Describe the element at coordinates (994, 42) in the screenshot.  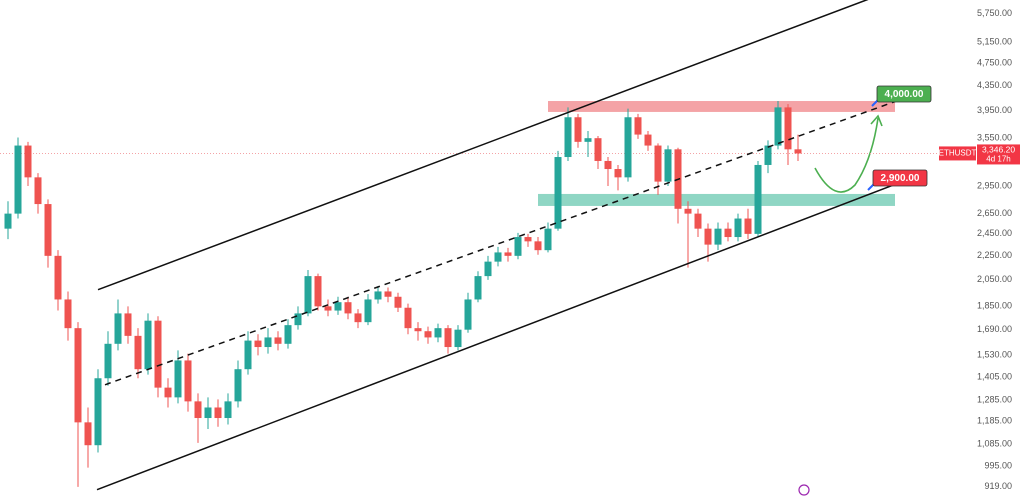
I see `y-tick-label: 5,150.00` at that location.